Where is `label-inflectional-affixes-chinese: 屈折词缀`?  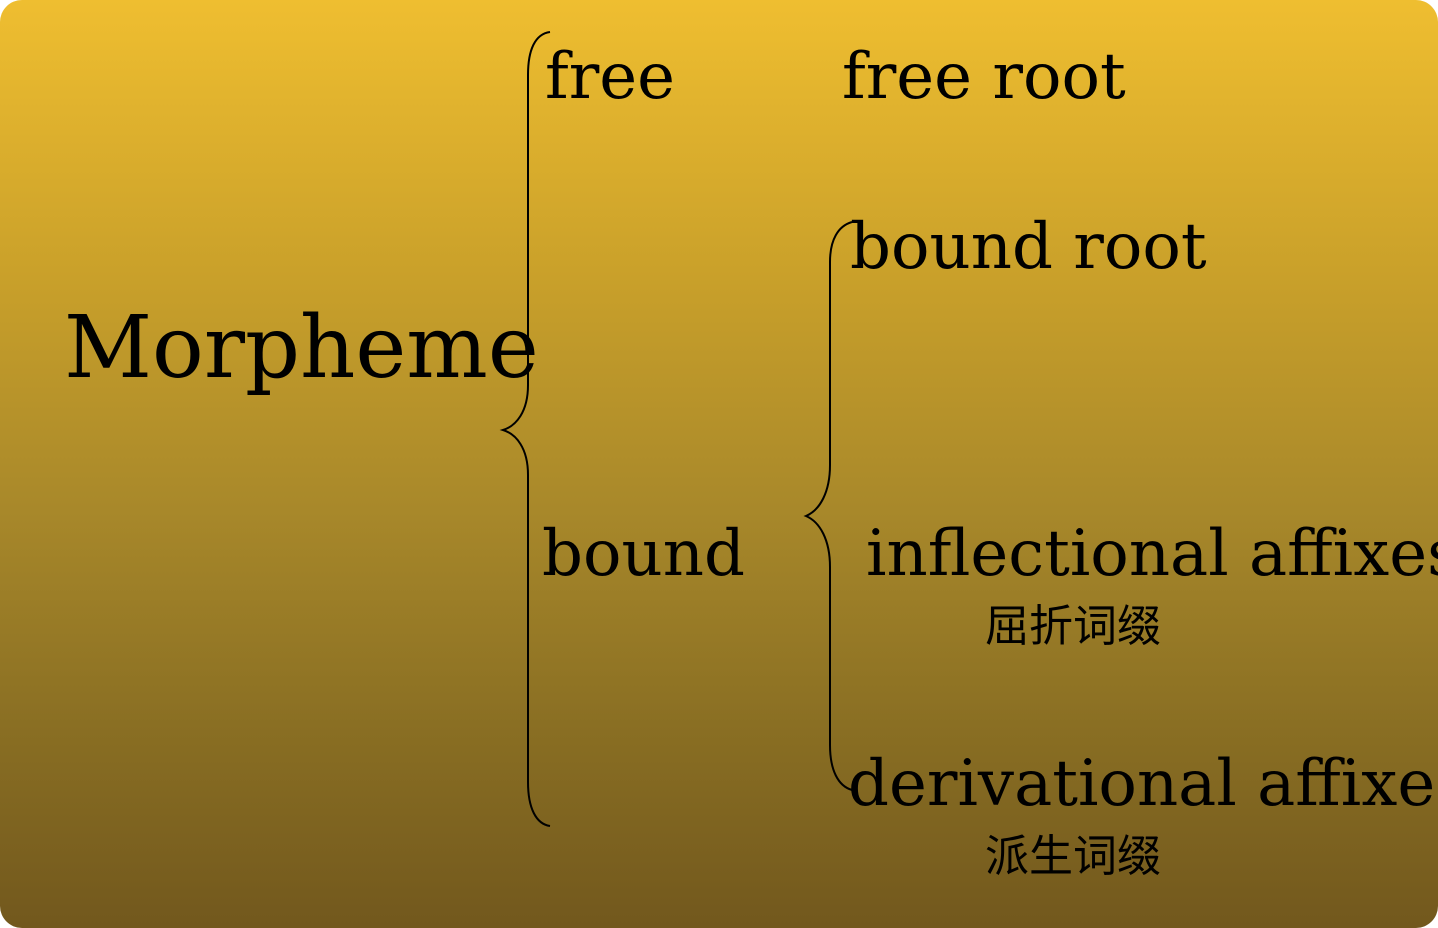 label-inflectional-affixes-chinese: 屈折词缀 is located at coordinates (1073, 626).